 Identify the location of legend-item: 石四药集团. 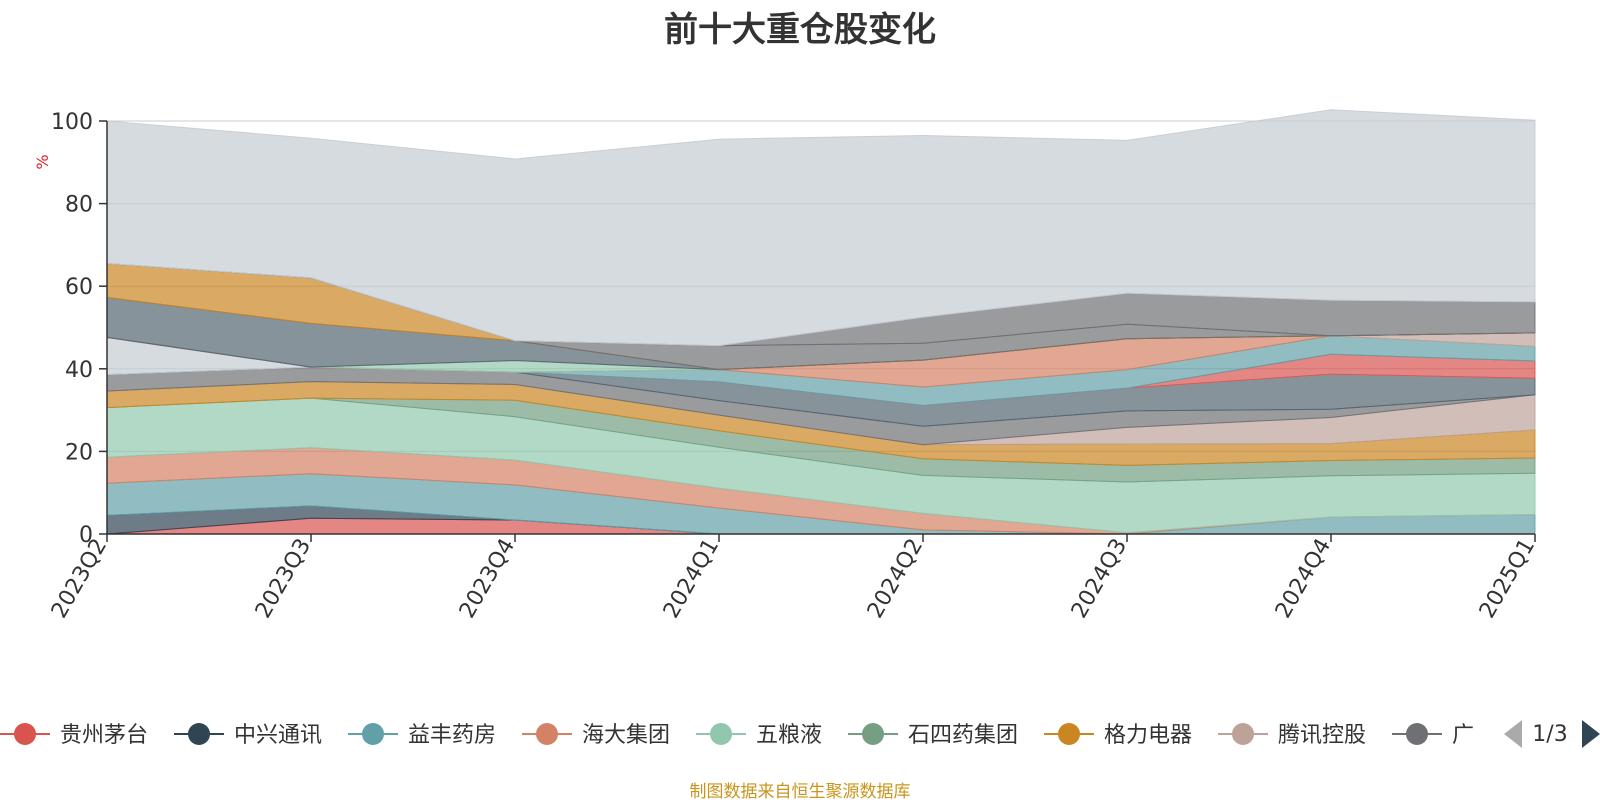
(933, 735).